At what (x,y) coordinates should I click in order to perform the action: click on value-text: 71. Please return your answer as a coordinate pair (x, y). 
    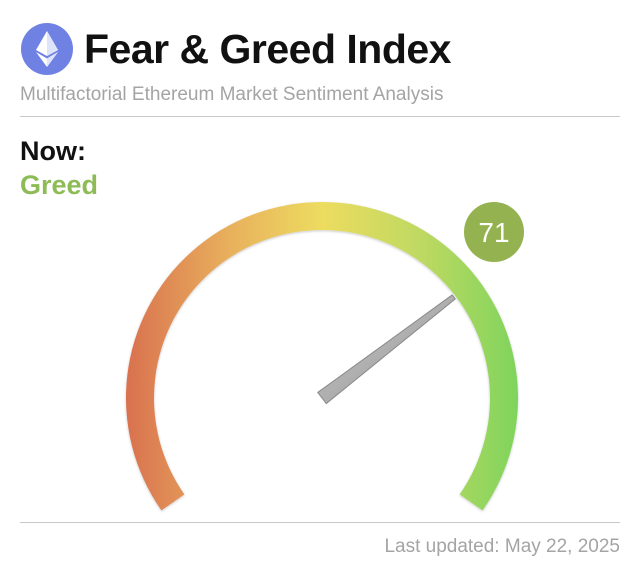
    Looking at the image, I should click on (493, 232).